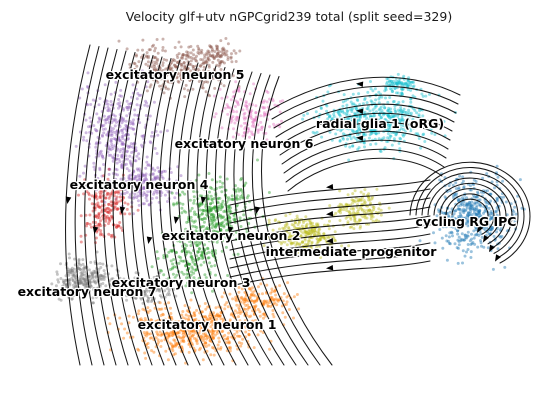  Describe the element at coordinates (380, 123) in the screenshot. I see `cluster-label-rg1: radial glia 1 (oRG)` at that location.